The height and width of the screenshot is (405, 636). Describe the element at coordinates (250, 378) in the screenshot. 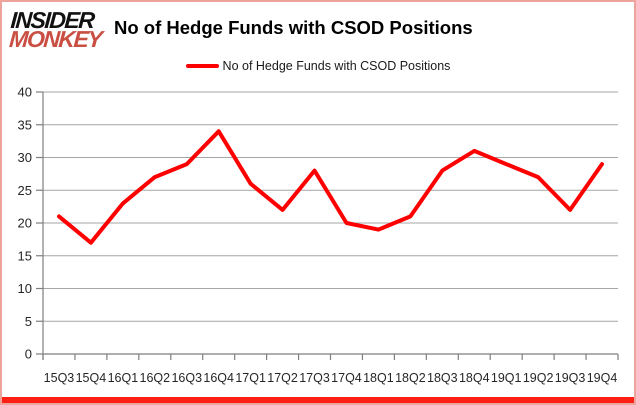

I see `x-tick-label: 17Q1` at that location.